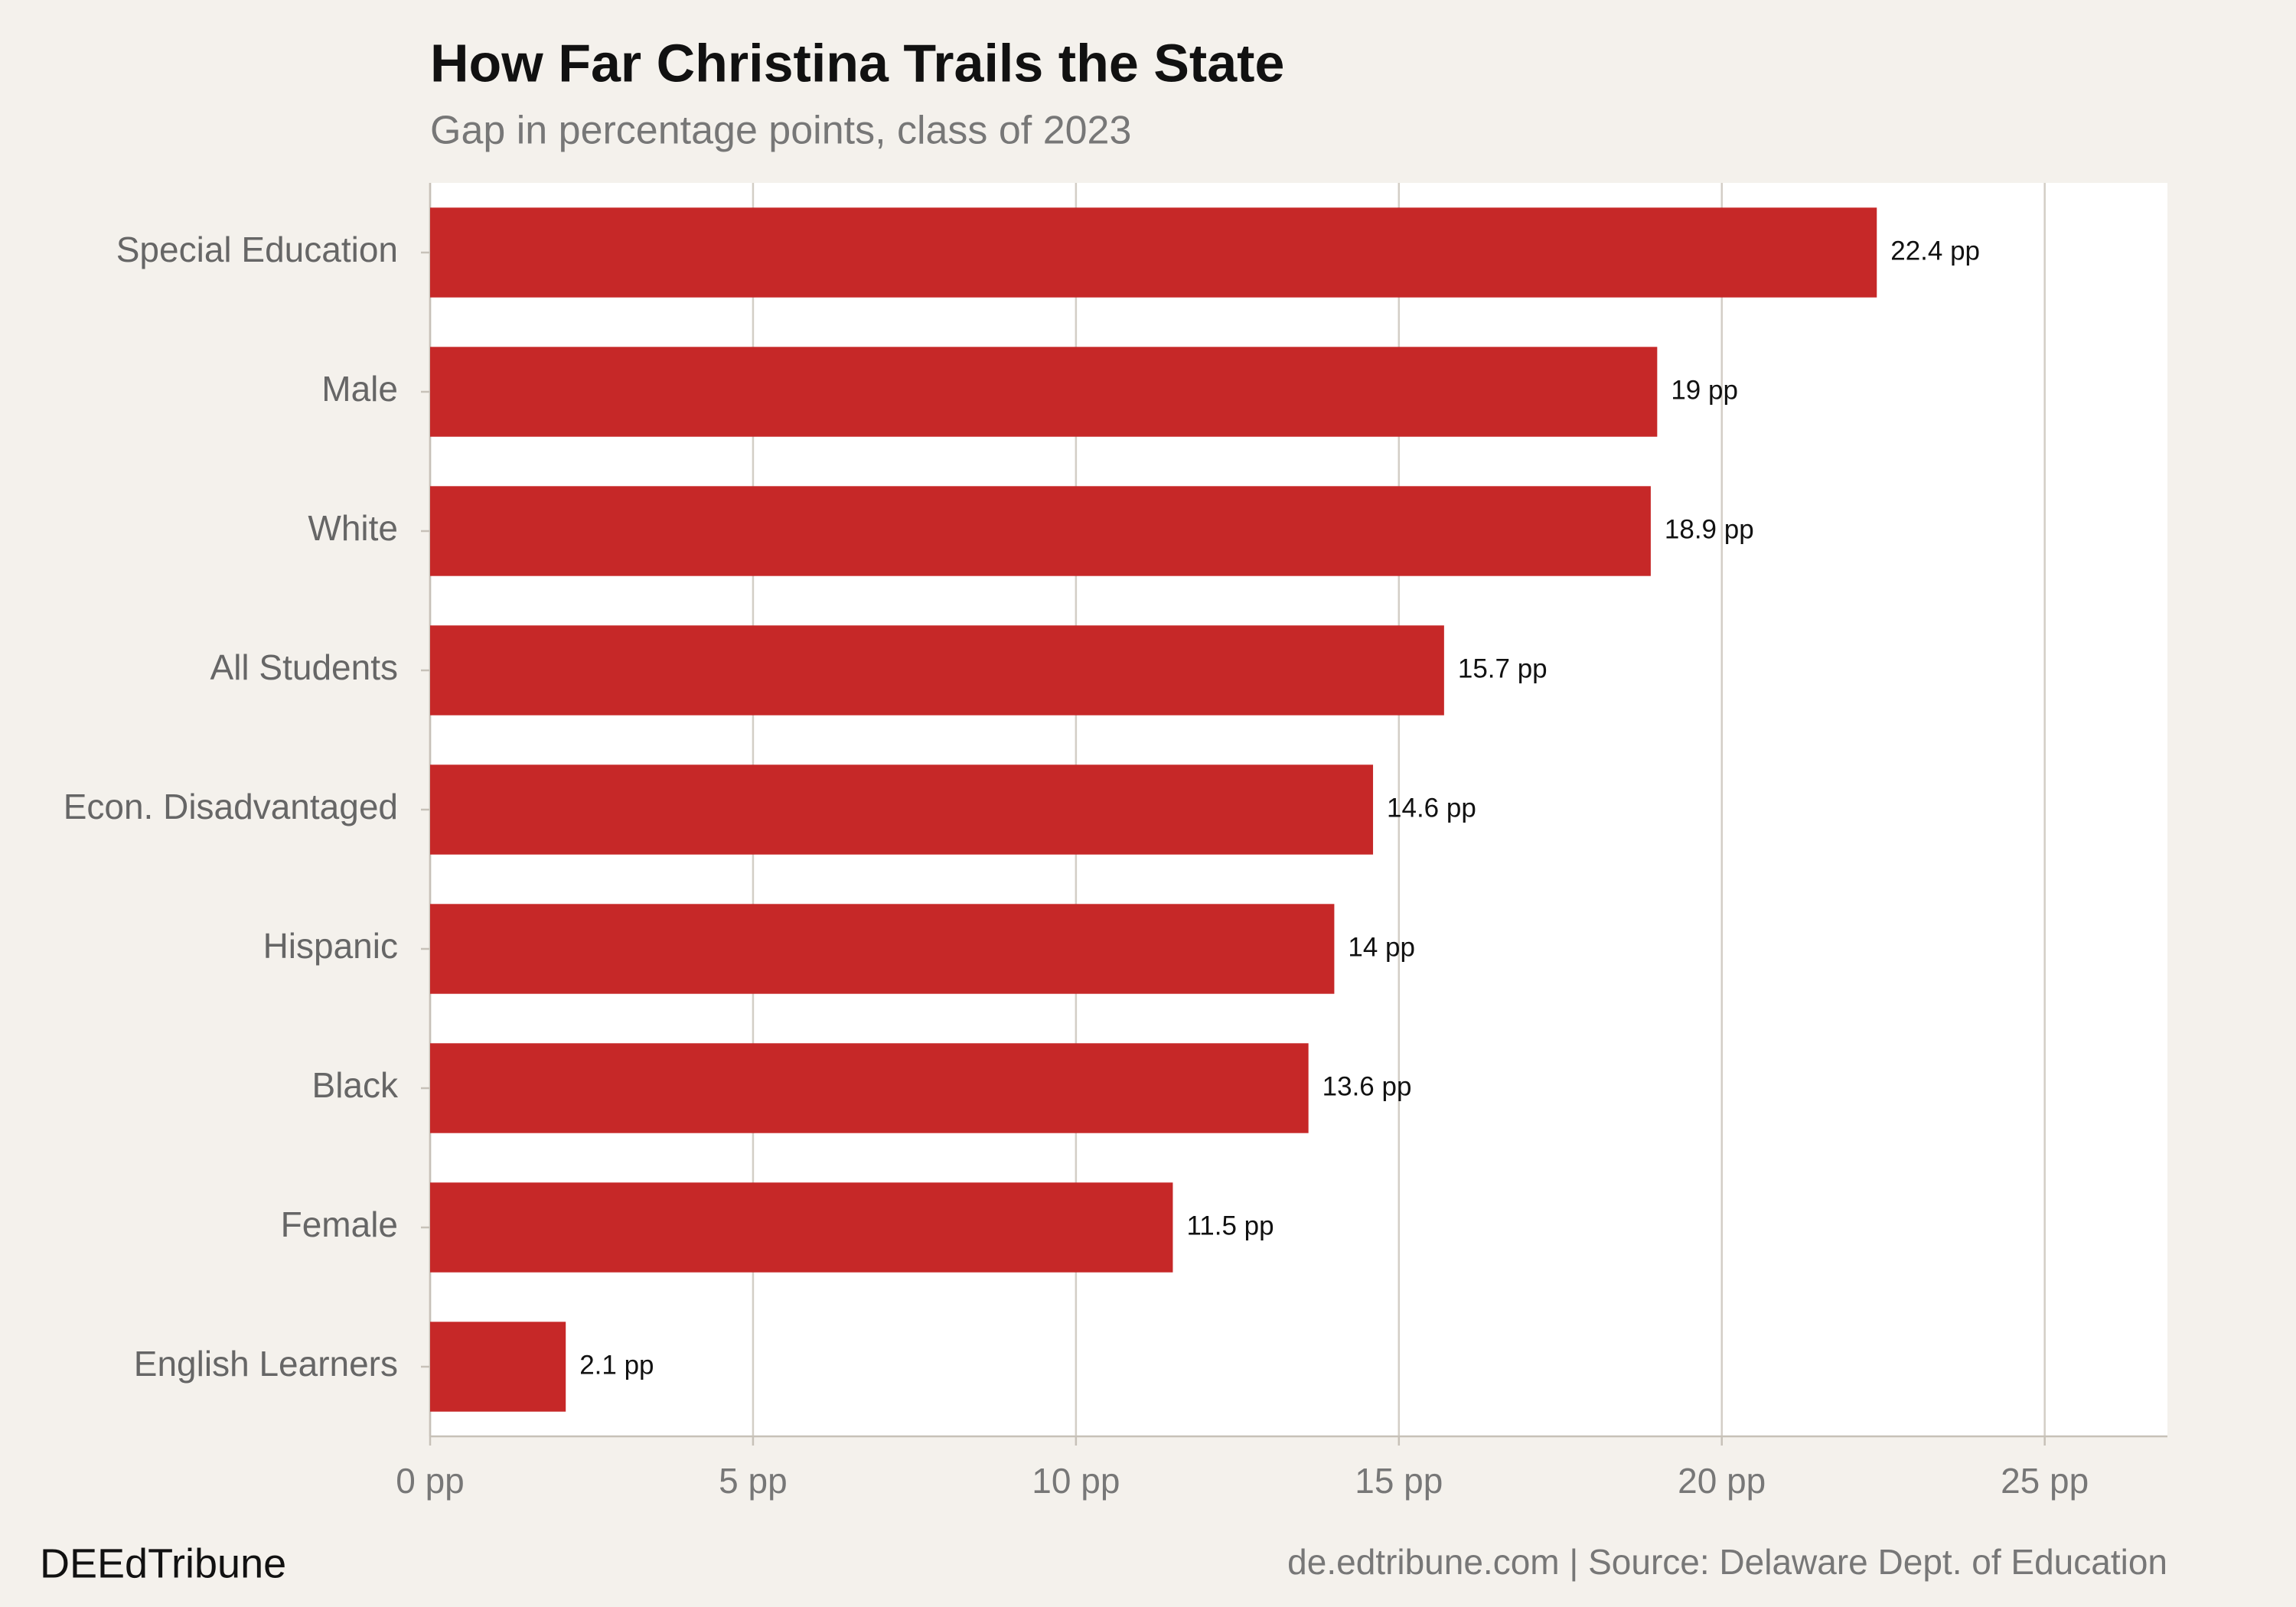 The width and height of the screenshot is (2296, 1607). I want to click on data-label: 14.6 pp, so click(1431, 808).